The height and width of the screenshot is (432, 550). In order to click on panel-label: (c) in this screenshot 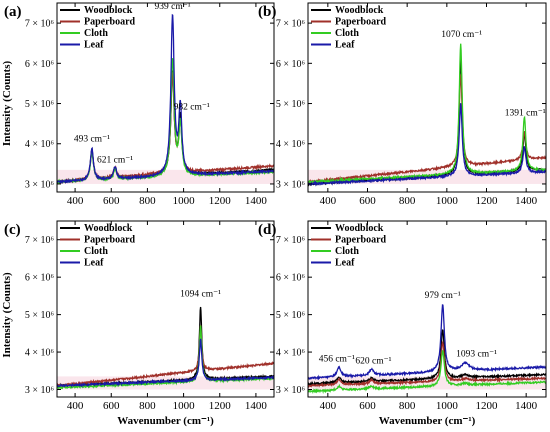, I will do `click(12, 230)`.